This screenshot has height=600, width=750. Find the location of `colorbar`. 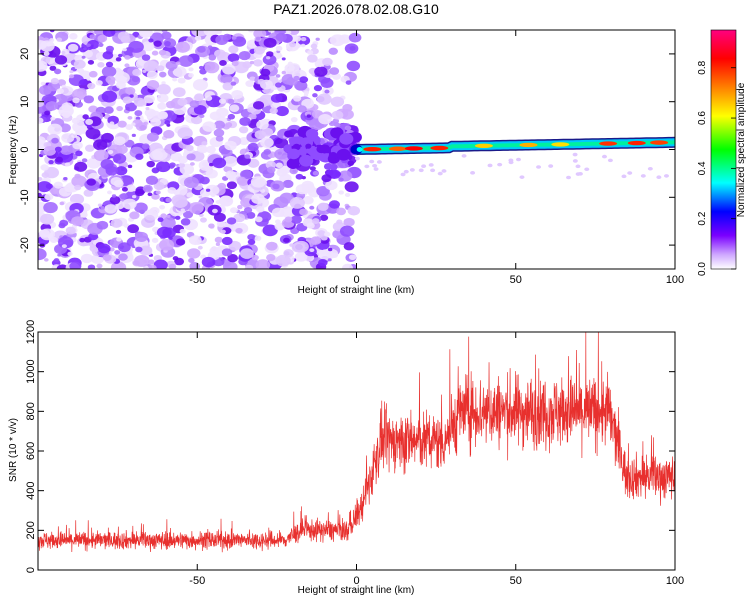

colorbar is located at coordinates (723, 149).